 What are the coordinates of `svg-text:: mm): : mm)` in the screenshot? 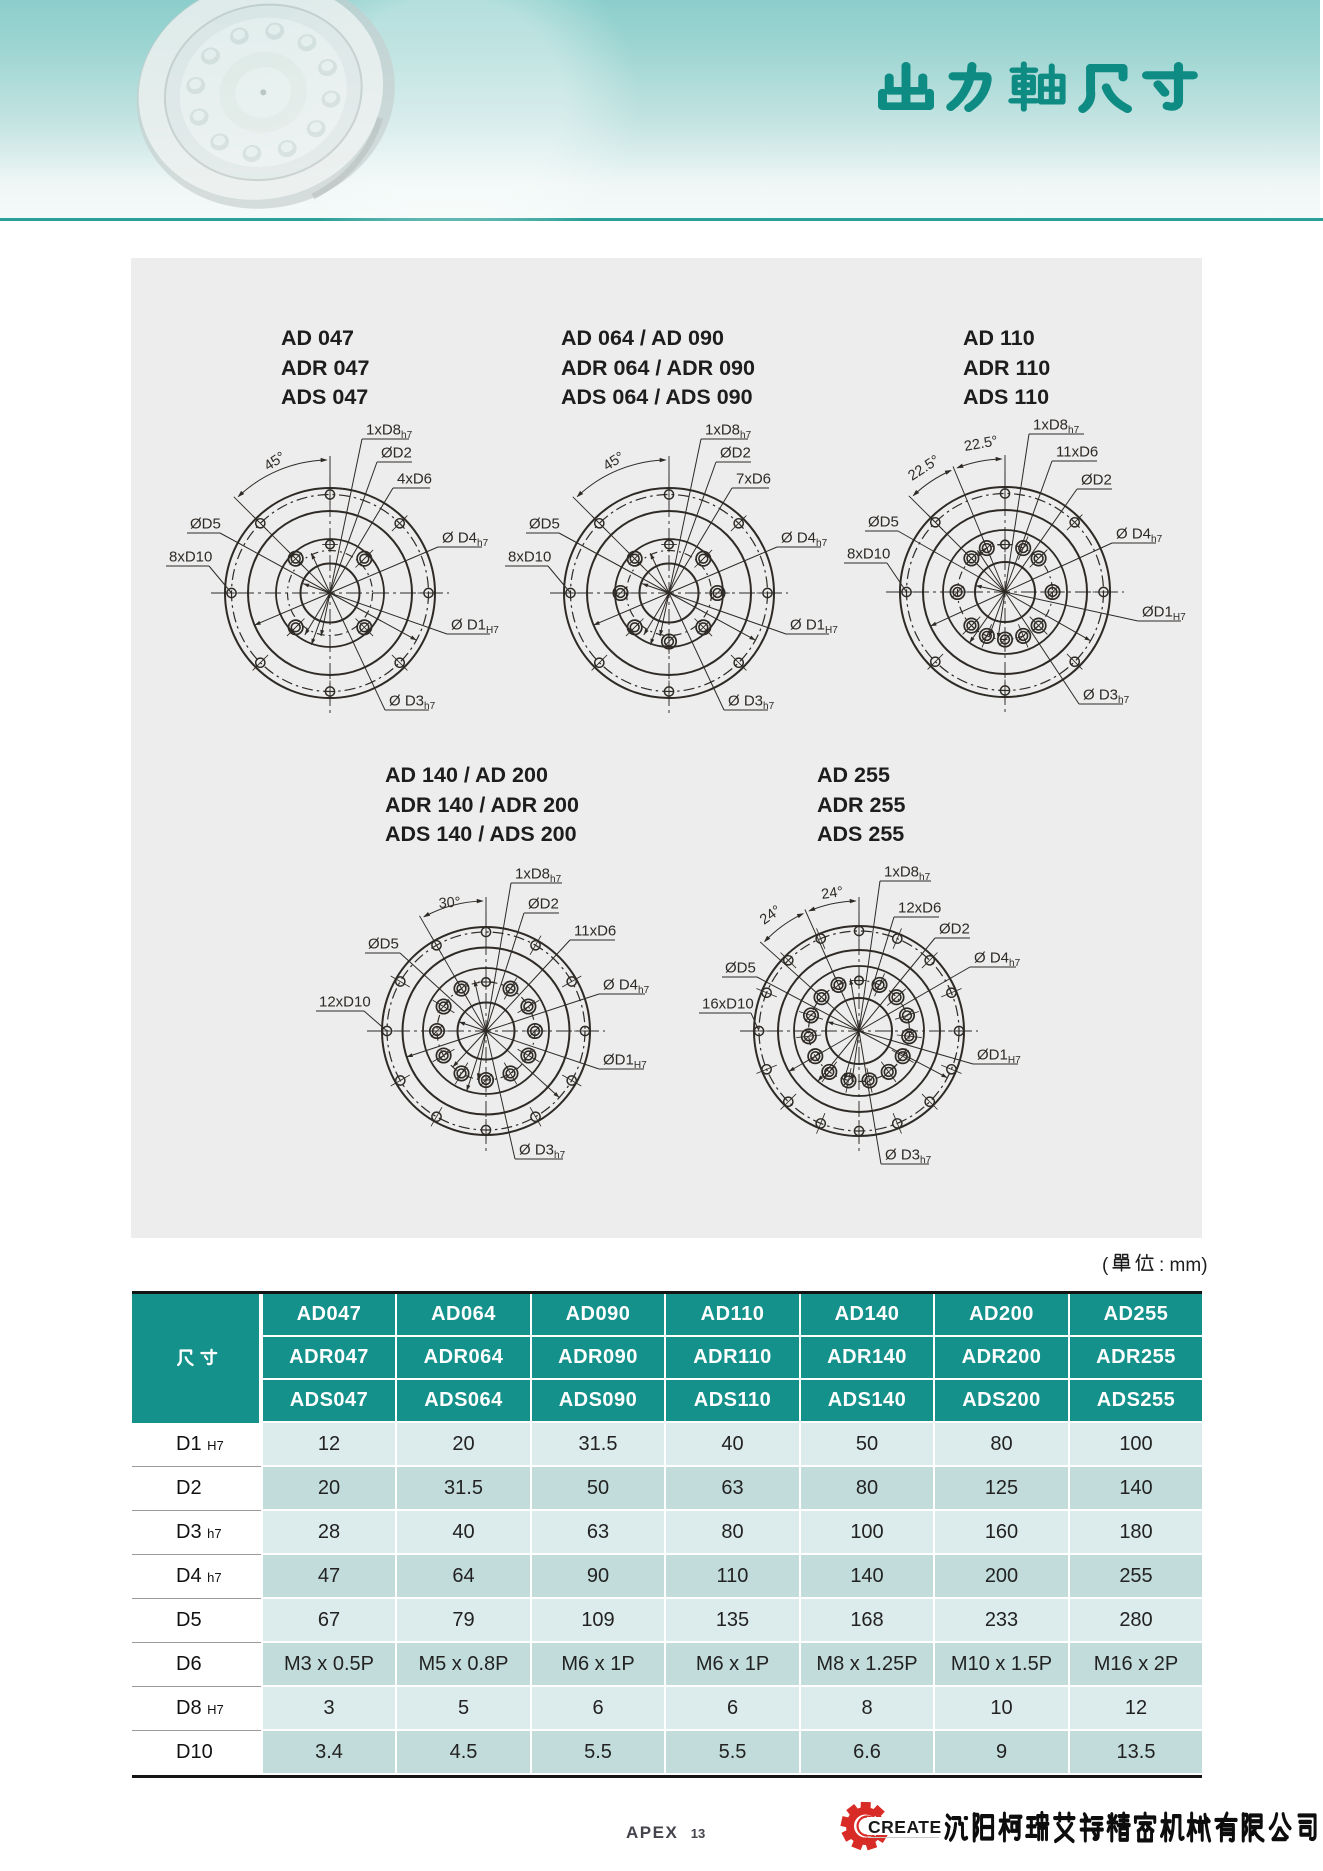 It's located at (1183, 1265).